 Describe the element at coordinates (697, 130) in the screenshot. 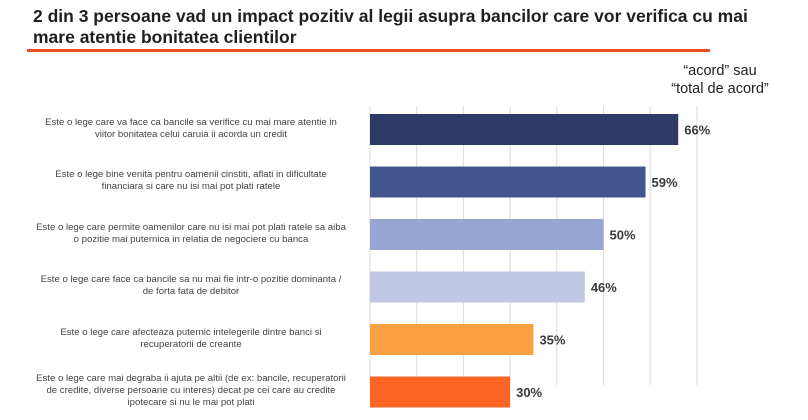

I see `value-label-1: 66%` at that location.